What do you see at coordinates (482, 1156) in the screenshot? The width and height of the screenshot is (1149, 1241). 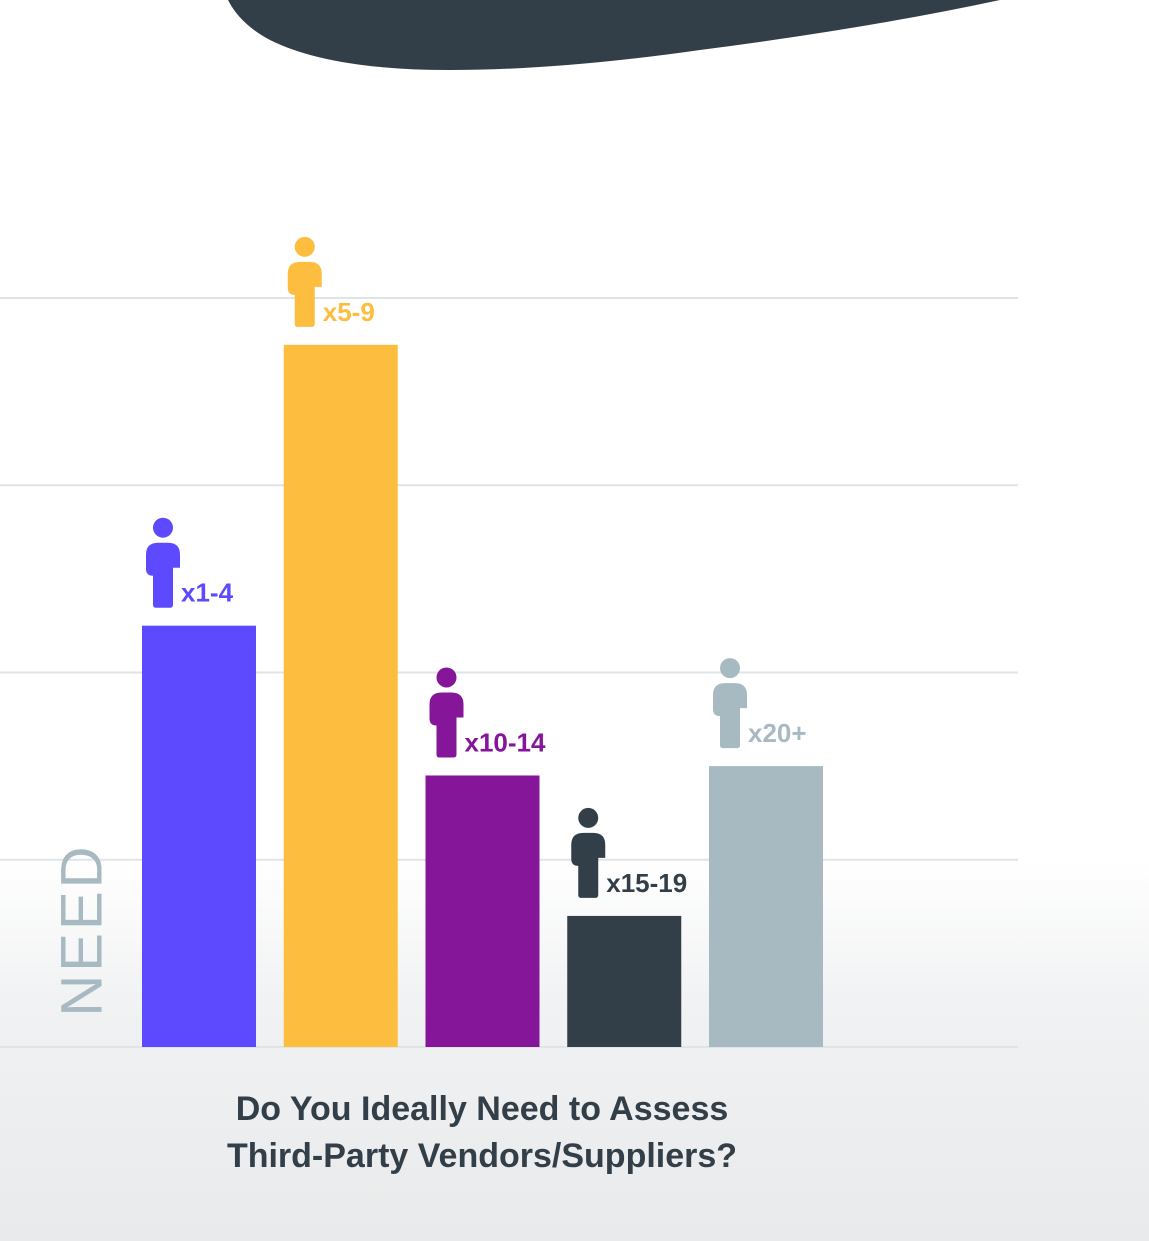 I see `chart-title-line-2: Third-Party Vendors/Suppliers?` at bounding box center [482, 1156].